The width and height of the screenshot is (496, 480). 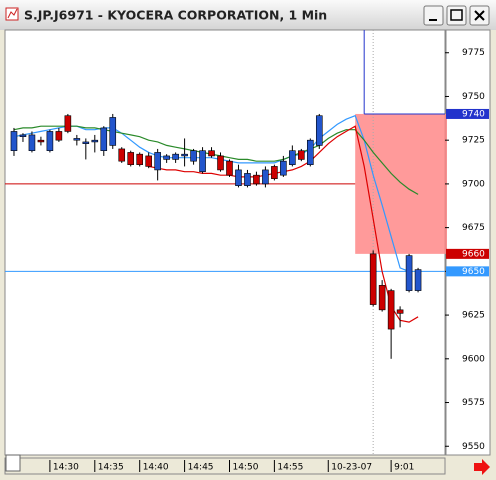 I want to click on title-bar, so click(x=248, y=15).